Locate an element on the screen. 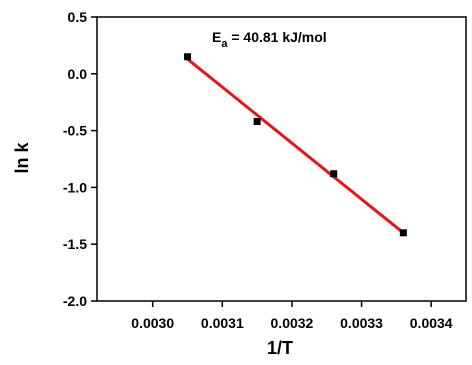 The width and height of the screenshot is (472, 365). y-tick-label: -2.0 is located at coordinates (75, 301).